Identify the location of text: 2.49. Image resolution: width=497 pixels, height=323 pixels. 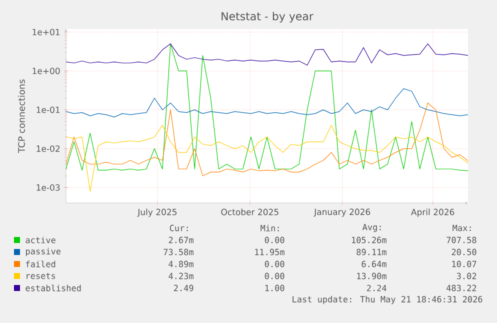
(184, 288).